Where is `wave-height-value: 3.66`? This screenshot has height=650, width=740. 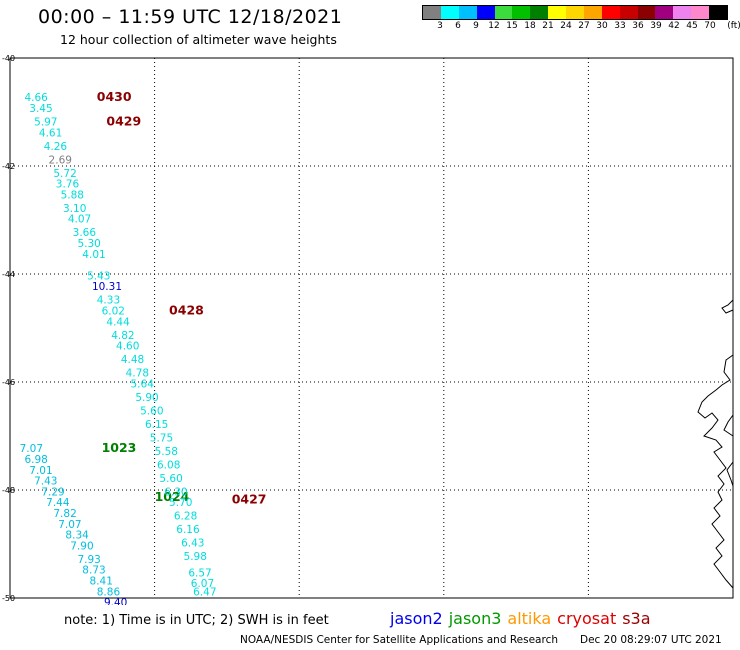 wave-height-value: 3.66 is located at coordinates (85, 233).